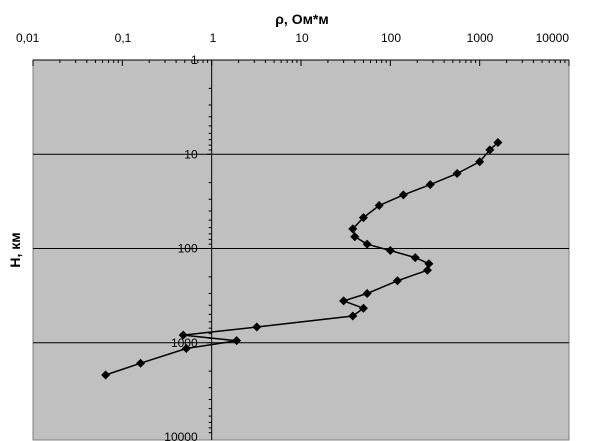  I want to click on x-axis-title: ρ, Ом*м, so click(302, 19).